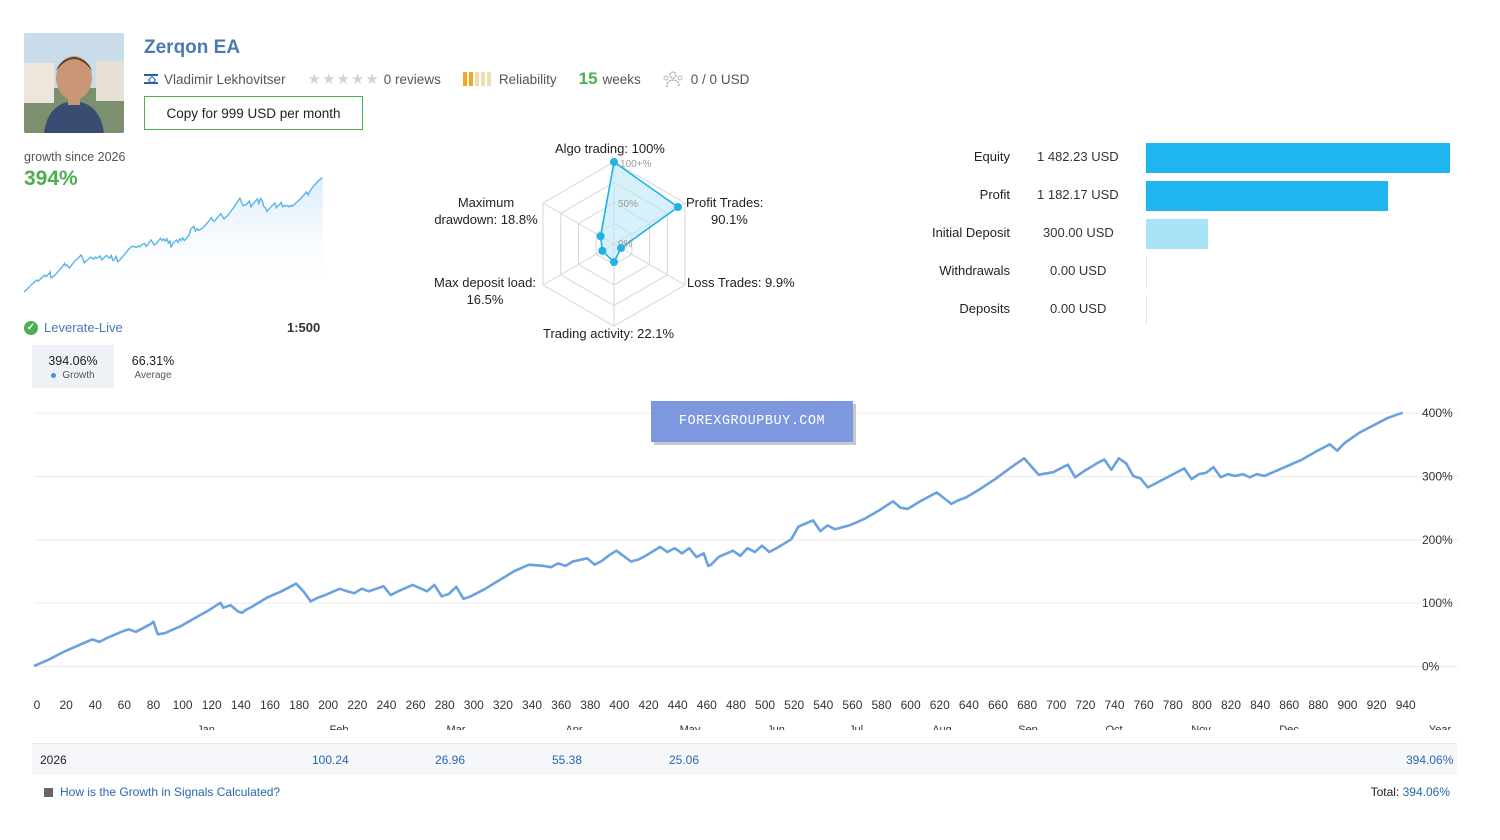  What do you see at coordinates (752, 421) in the screenshot?
I see `watermark: FOREXGROUPBUY.COM` at bounding box center [752, 421].